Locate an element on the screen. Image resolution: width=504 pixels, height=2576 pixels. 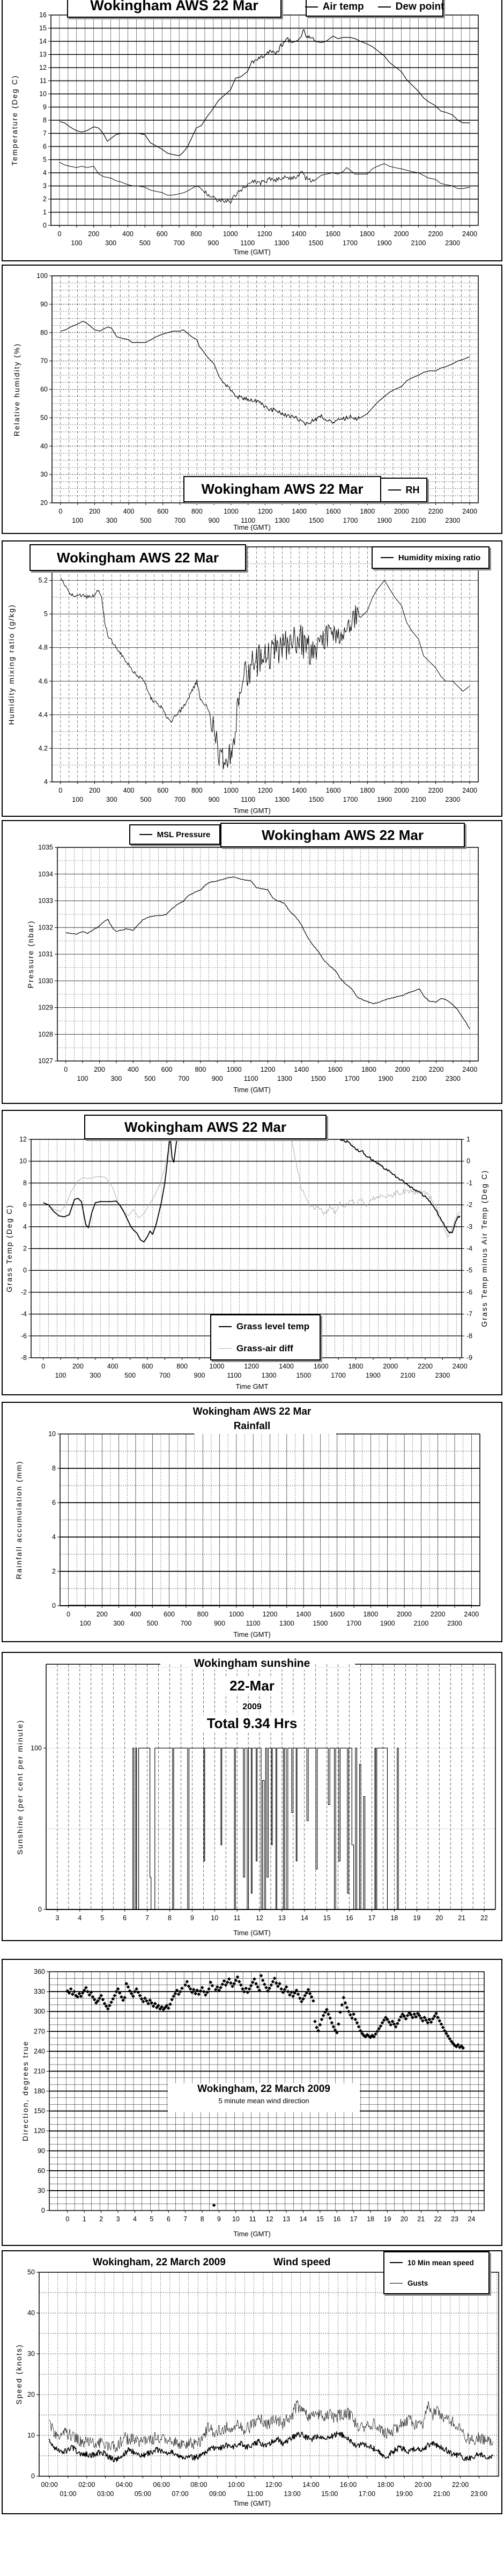
svg-text: 200 is located at coordinates (94, 511).